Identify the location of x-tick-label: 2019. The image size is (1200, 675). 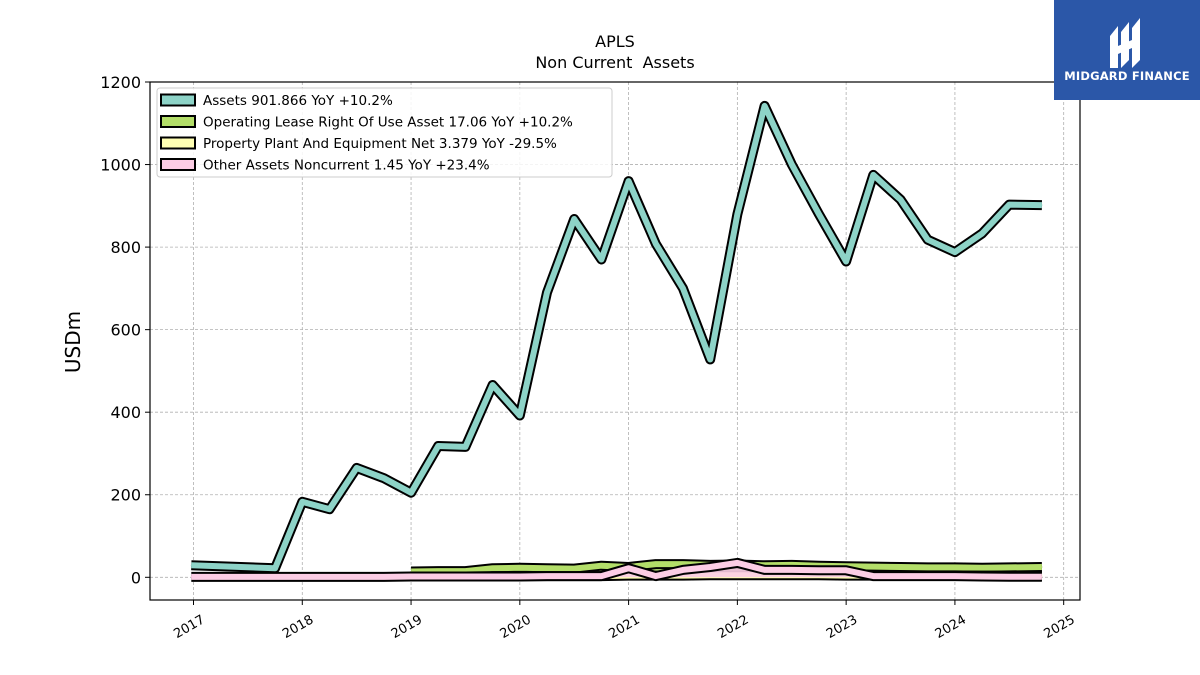
(407, 627).